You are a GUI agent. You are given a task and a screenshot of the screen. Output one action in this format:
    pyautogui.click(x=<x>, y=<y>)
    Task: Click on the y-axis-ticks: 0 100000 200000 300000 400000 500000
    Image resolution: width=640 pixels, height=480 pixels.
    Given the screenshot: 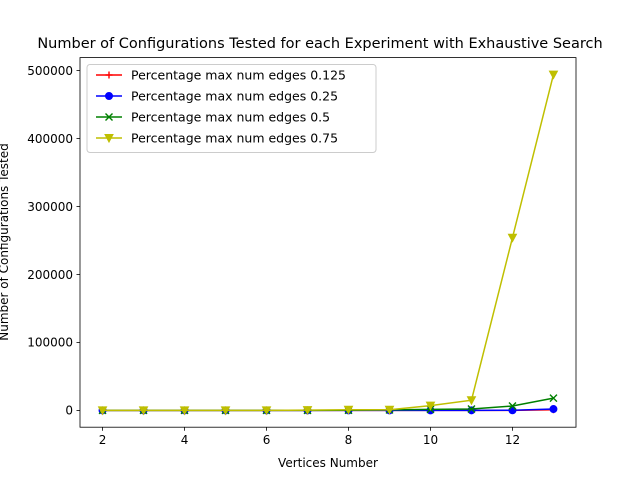 What is the action you would take?
    pyautogui.click(x=53, y=241)
    